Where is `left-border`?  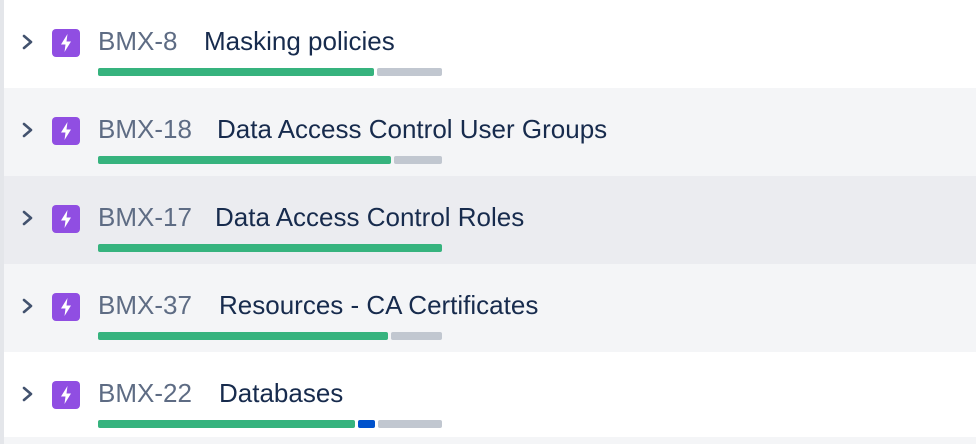 left-border is located at coordinates (2, 222).